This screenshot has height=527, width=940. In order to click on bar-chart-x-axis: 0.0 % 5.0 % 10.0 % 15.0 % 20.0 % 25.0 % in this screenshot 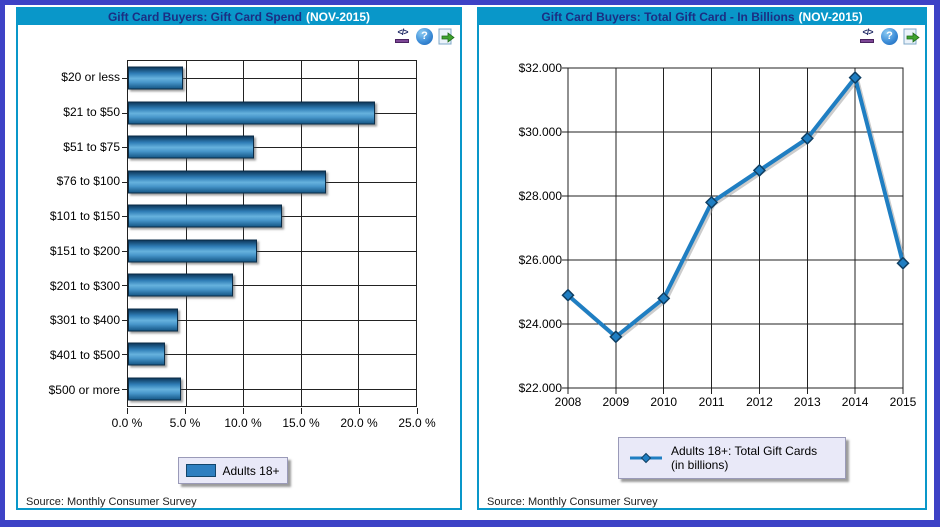, I will do `click(274, 421)`.